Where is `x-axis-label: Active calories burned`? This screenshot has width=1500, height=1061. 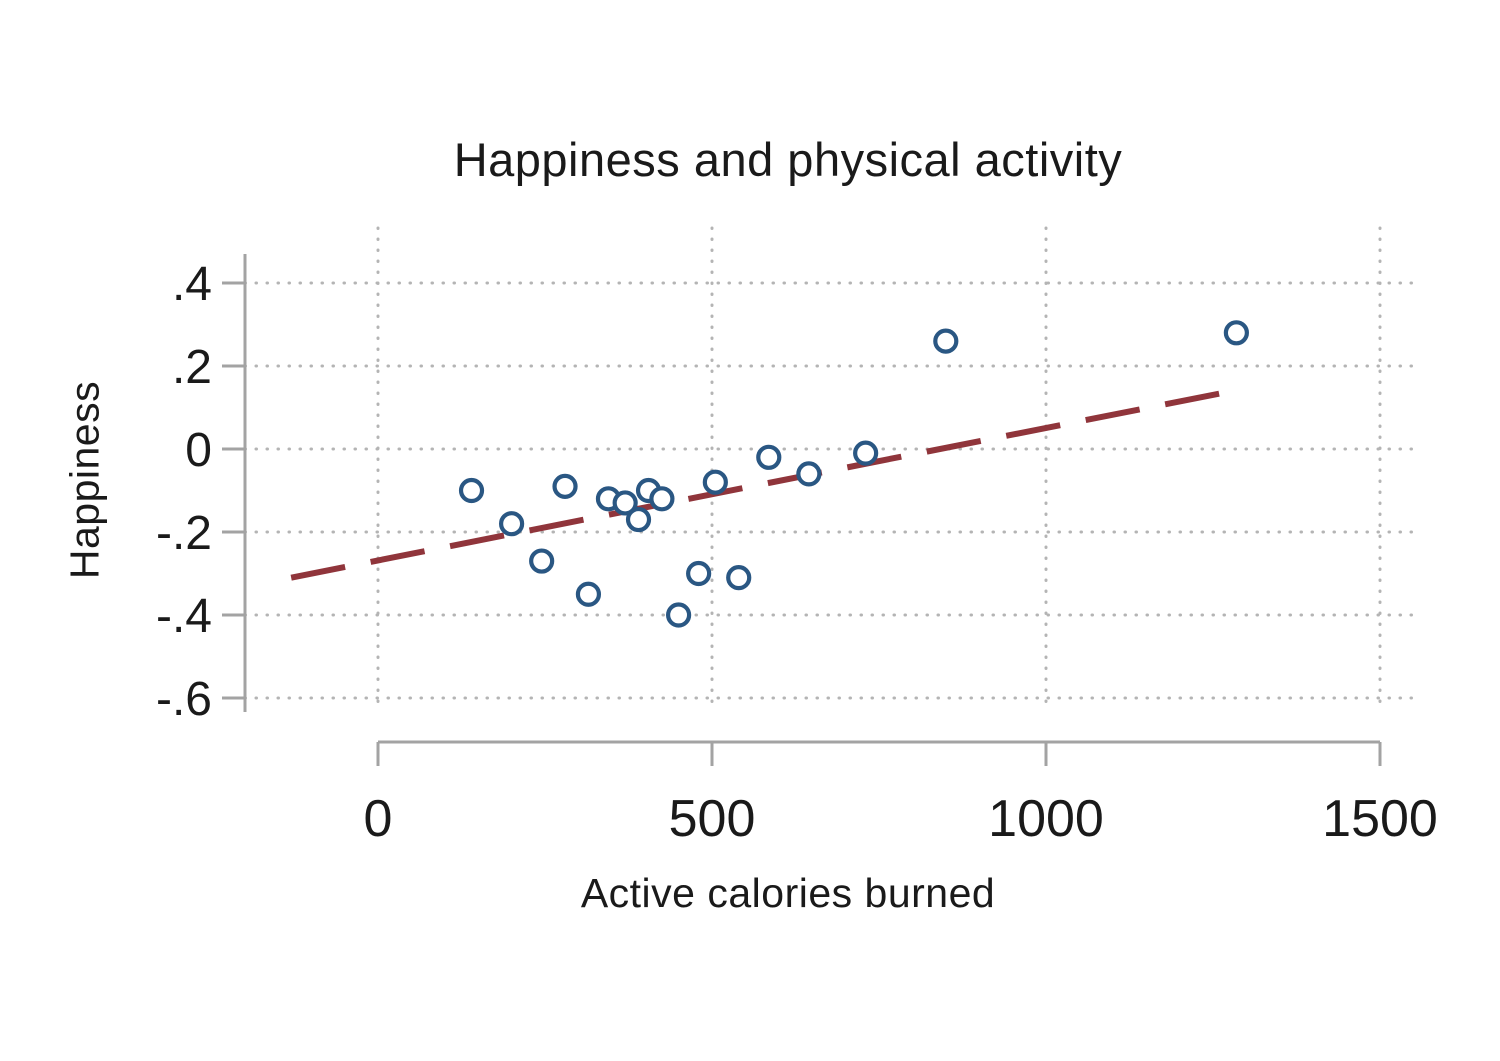
x-axis-label: Active calories burned is located at coordinates (788, 893).